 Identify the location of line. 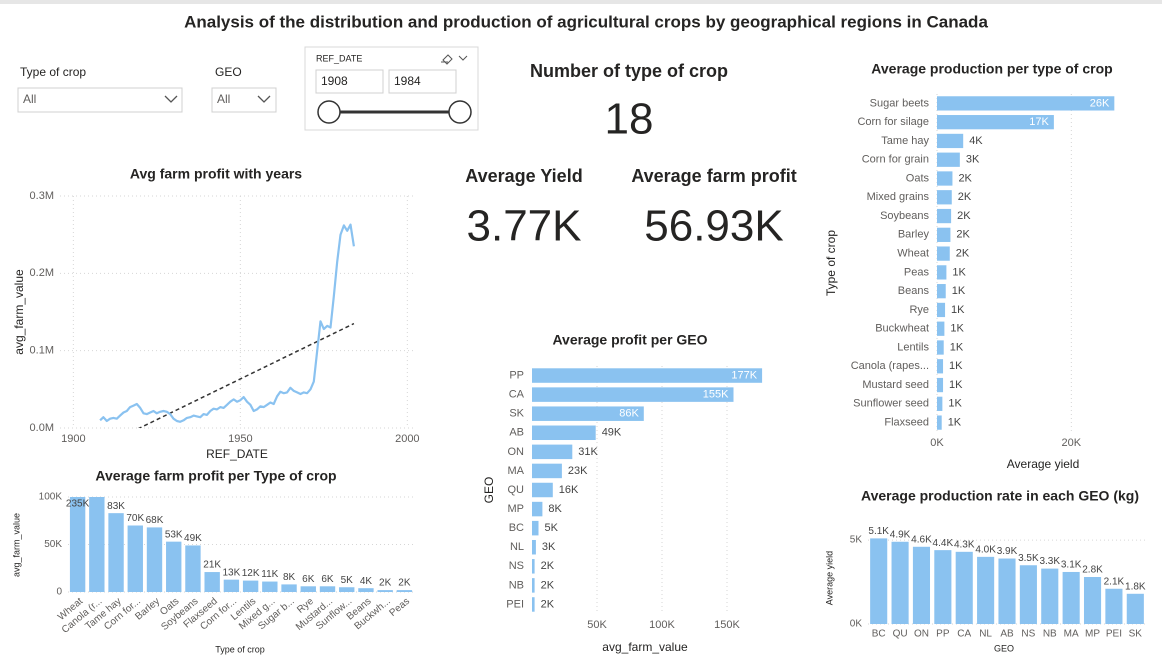
(227, 323).